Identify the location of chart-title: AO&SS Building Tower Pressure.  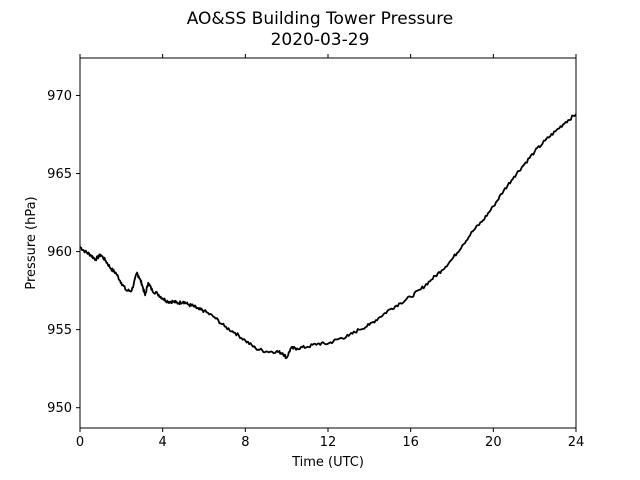
(320, 19).